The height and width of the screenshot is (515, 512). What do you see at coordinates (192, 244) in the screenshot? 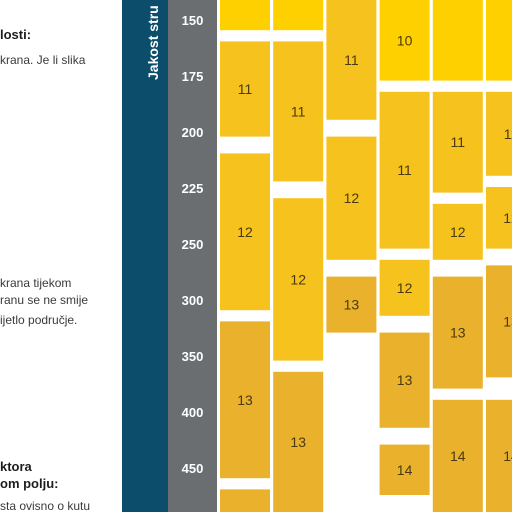
I see `y-tick-label: 250` at bounding box center [192, 244].